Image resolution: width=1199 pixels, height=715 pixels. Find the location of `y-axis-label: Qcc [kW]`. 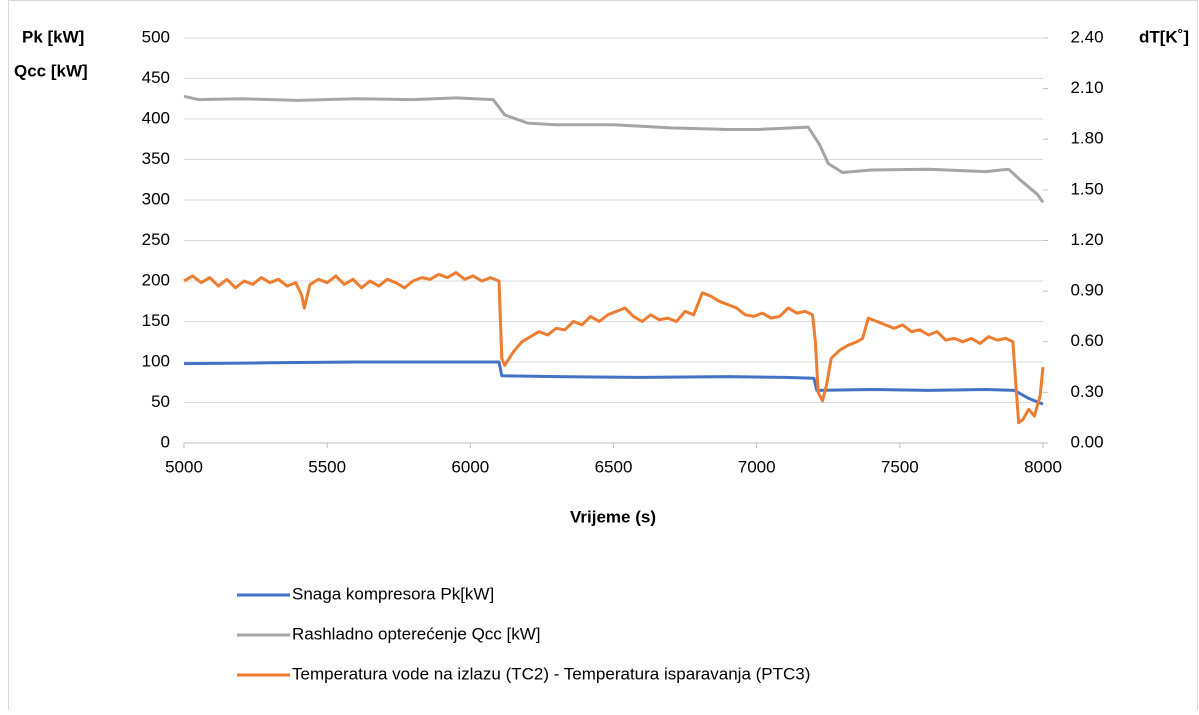

y-axis-label: Qcc [kW] is located at coordinates (51, 70).